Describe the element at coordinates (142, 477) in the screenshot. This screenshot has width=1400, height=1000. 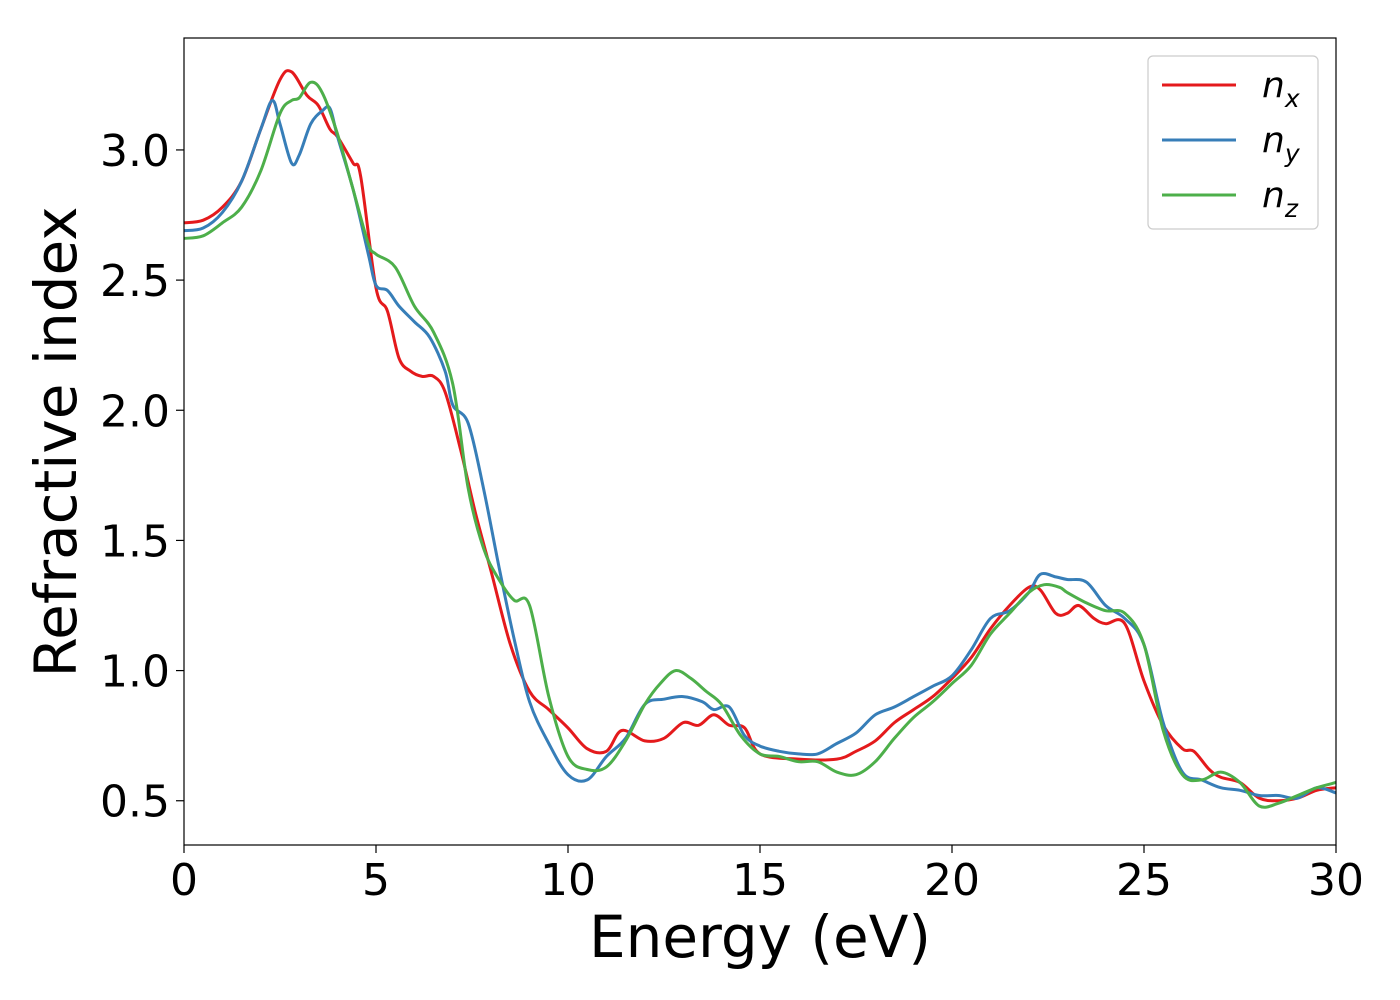
I see `y-axis-ticks: 0.5 1.0 1.5 2.0 2.5 3.0` at that location.